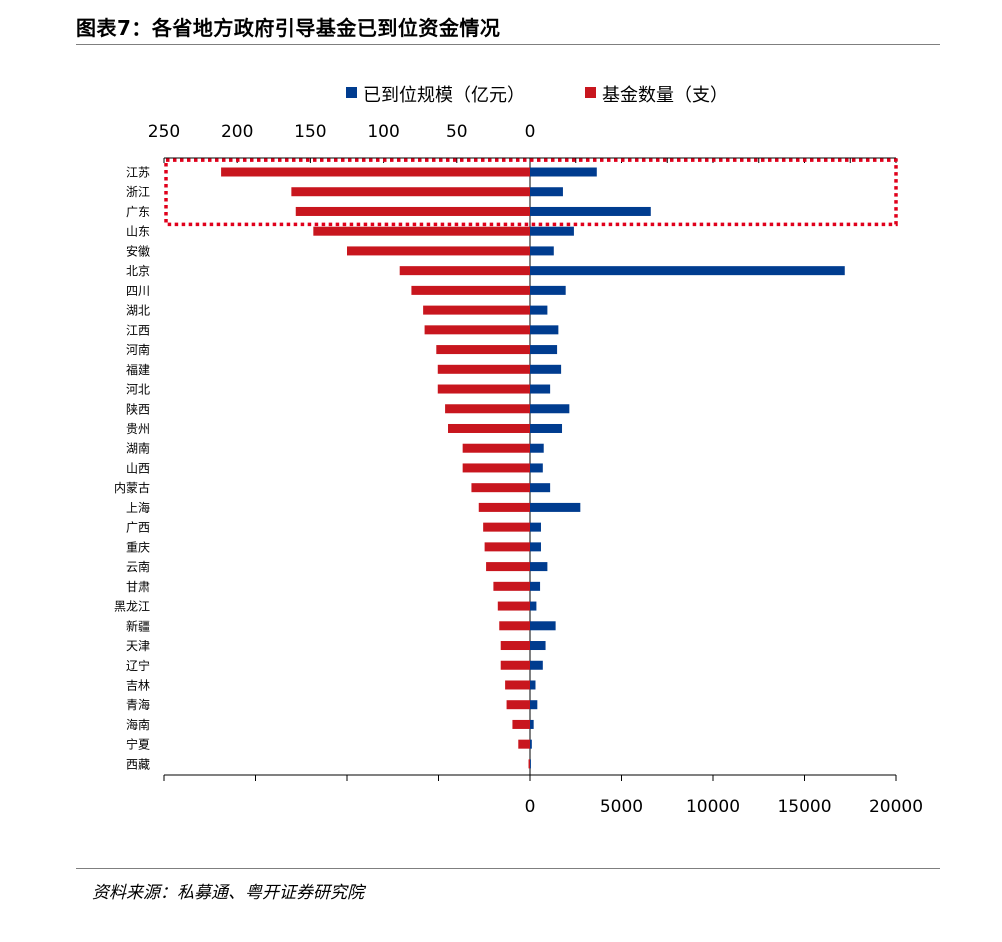 This screenshot has height=942, width=1002. Describe the element at coordinates (138, 448) in the screenshot. I see `category-label: 湖南` at that location.